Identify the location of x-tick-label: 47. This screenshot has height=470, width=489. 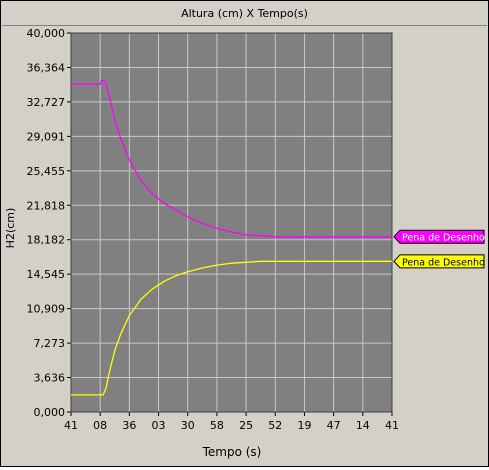
(334, 425).